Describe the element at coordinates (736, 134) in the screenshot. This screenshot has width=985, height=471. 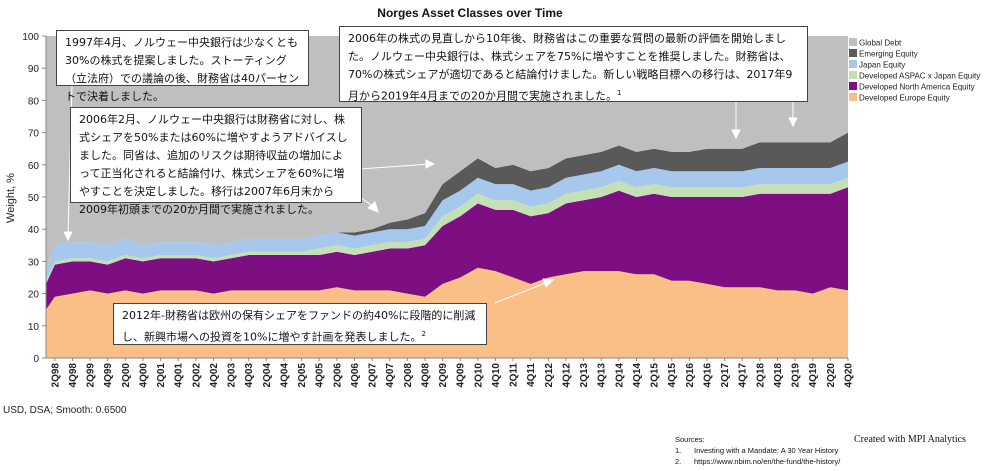
I see `arrow-2006b-a-head` at that location.